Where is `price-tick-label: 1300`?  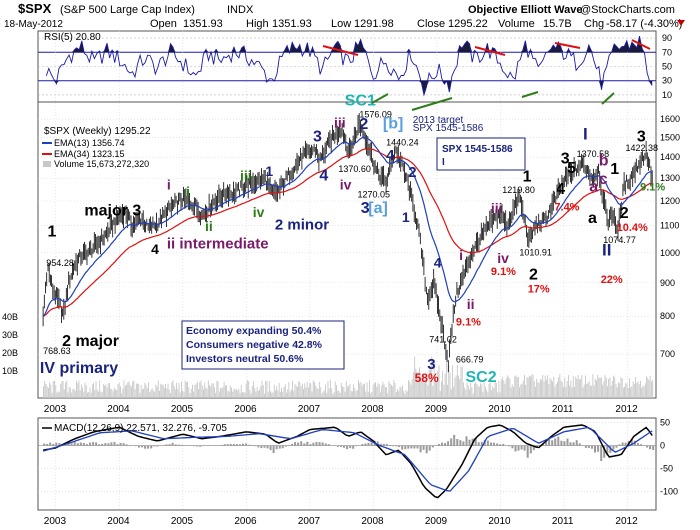 price-tick-label: 1300 is located at coordinates (670, 178).